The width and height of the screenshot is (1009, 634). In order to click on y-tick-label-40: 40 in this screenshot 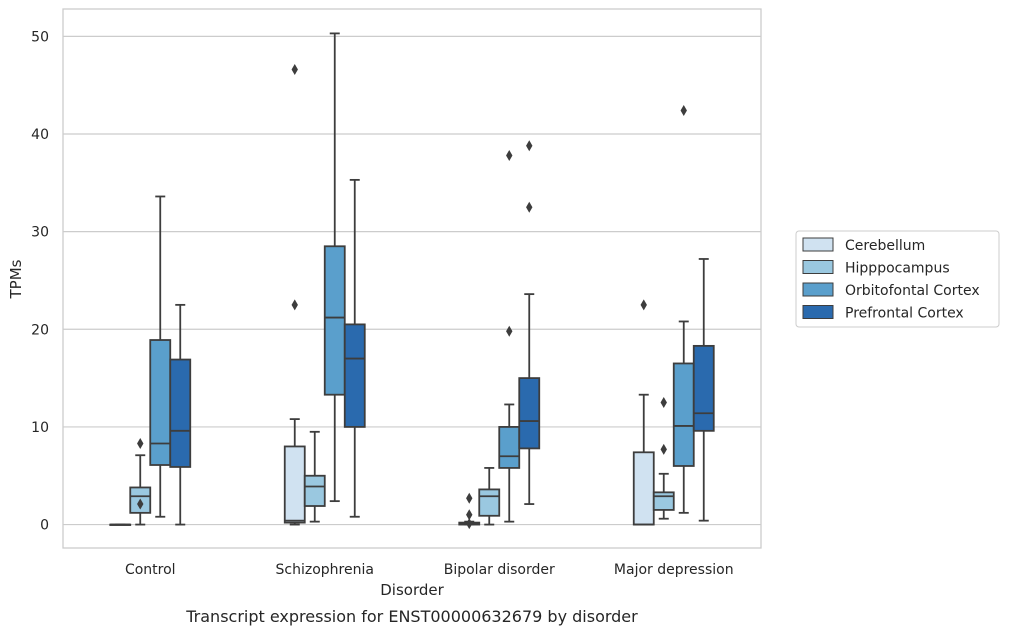, I will do `click(40, 135)`.